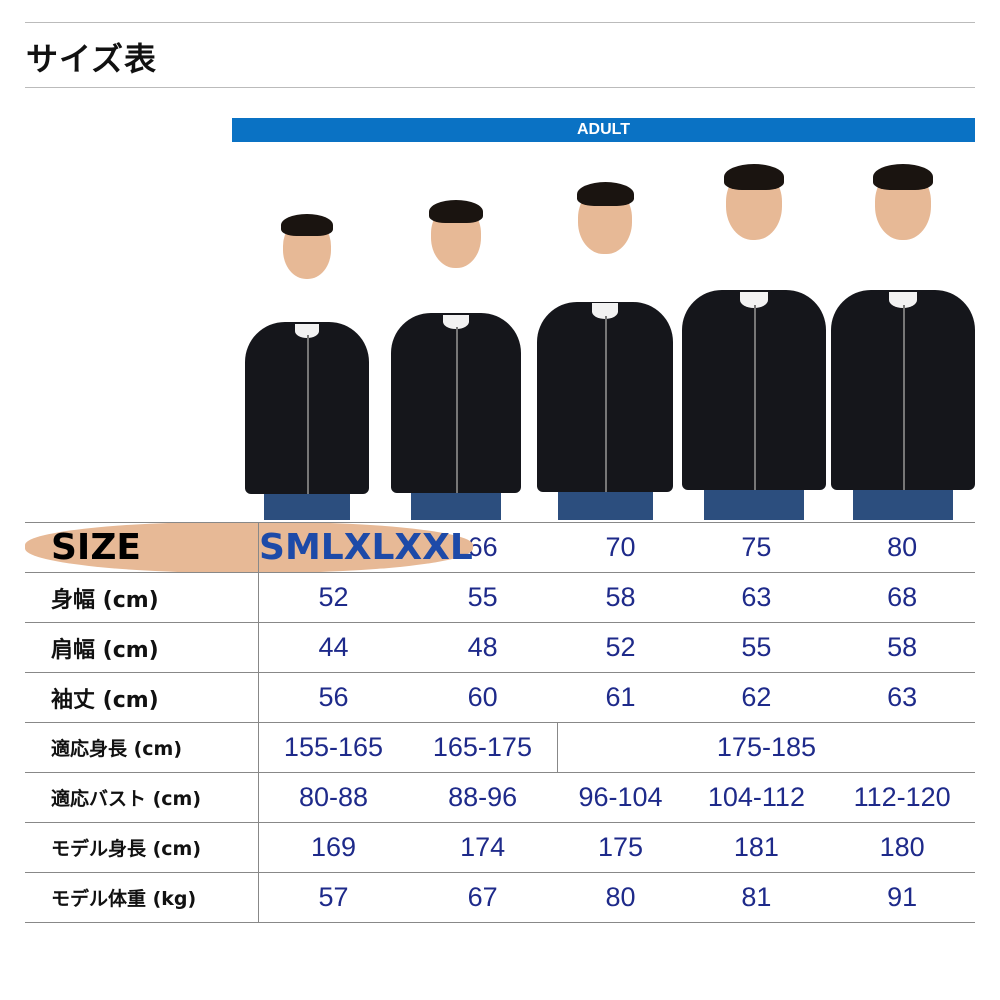 The image size is (1000, 1000). What do you see at coordinates (142, 597) in the screenshot?
I see `row-label: 身幅 (cm)` at bounding box center [142, 597].